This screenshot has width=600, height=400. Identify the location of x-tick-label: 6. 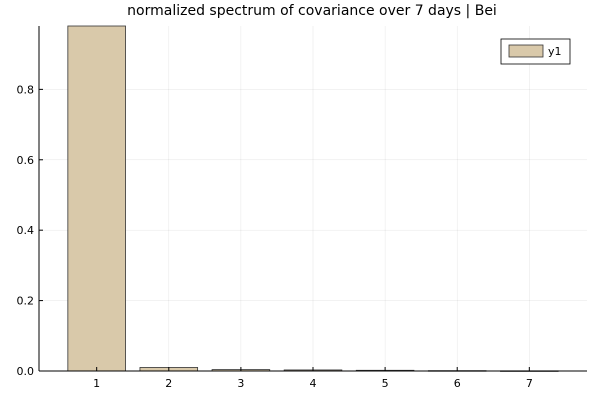
(457, 383).